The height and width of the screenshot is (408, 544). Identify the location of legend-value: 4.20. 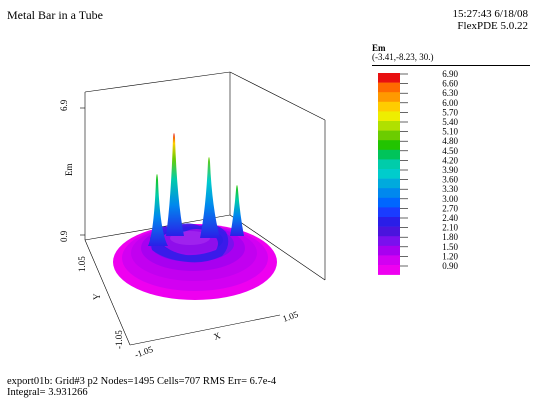
(450, 160).